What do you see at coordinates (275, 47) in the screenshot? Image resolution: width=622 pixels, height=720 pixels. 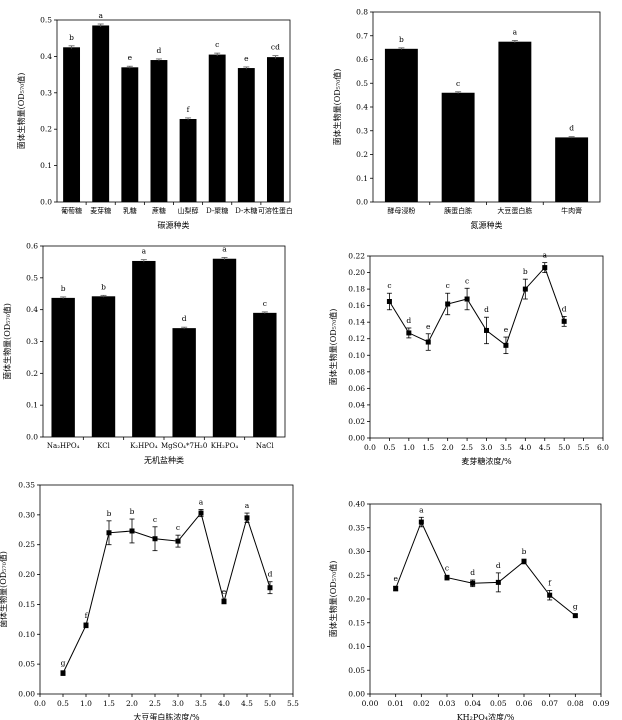 I see `significance-label: cd` at bounding box center [275, 47].